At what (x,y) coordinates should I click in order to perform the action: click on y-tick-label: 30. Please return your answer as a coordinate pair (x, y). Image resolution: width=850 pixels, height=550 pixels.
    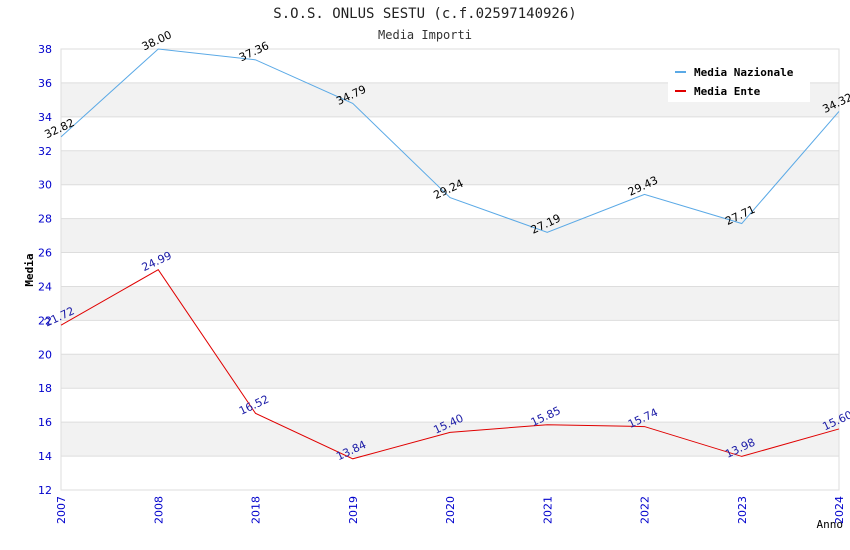
    Looking at the image, I should click on (45, 185).